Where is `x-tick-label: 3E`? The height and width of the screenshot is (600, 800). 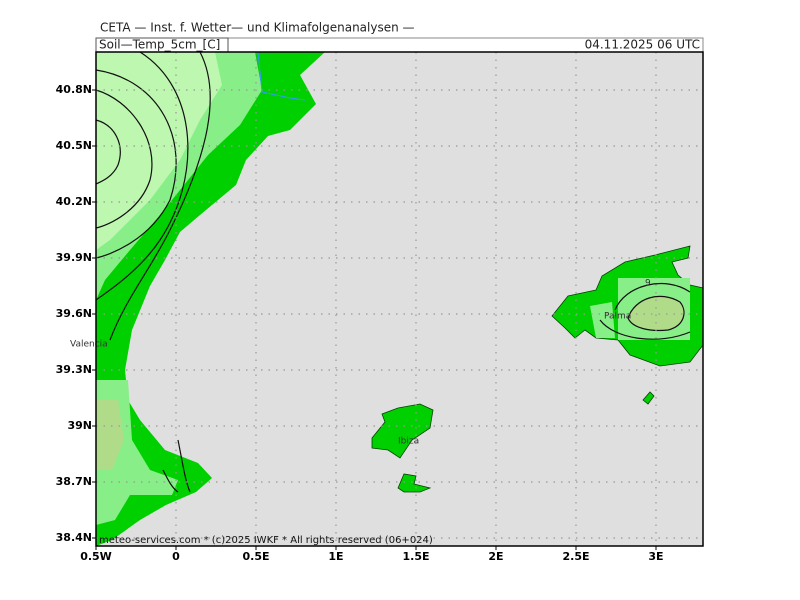 x-tick-label: 3E is located at coordinates (655, 556).